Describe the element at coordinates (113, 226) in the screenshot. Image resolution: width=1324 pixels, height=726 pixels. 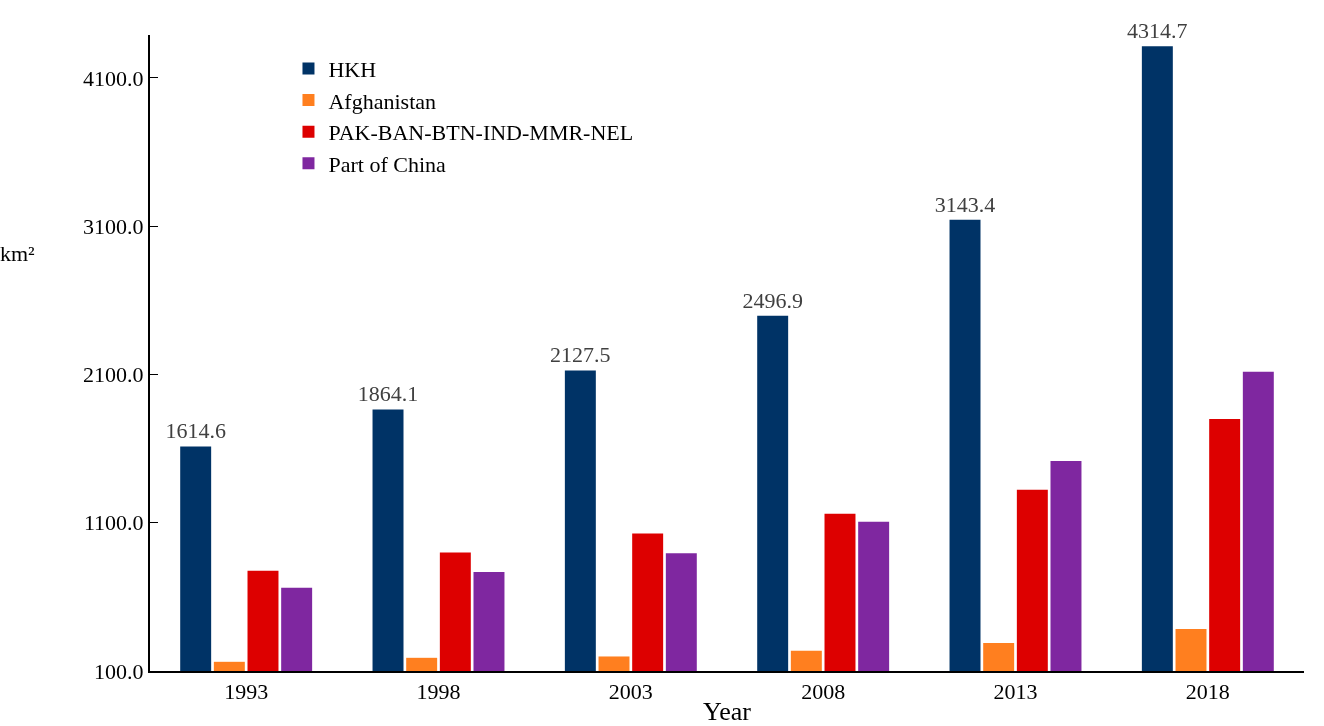
I see `y-tick-label: 3100.0` at that location.